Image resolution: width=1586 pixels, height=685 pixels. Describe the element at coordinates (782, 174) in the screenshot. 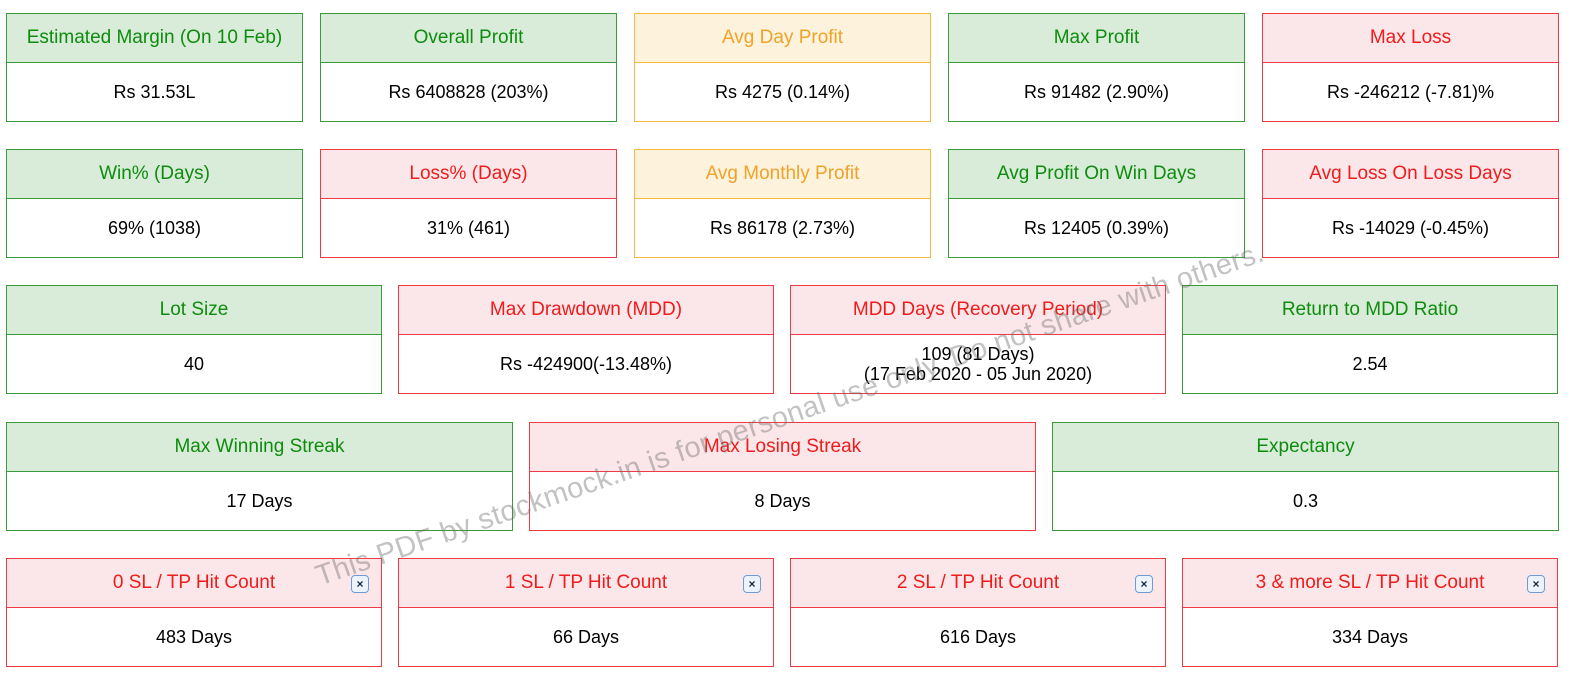

I see `card-title: Avg Monthly Profit` at that location.